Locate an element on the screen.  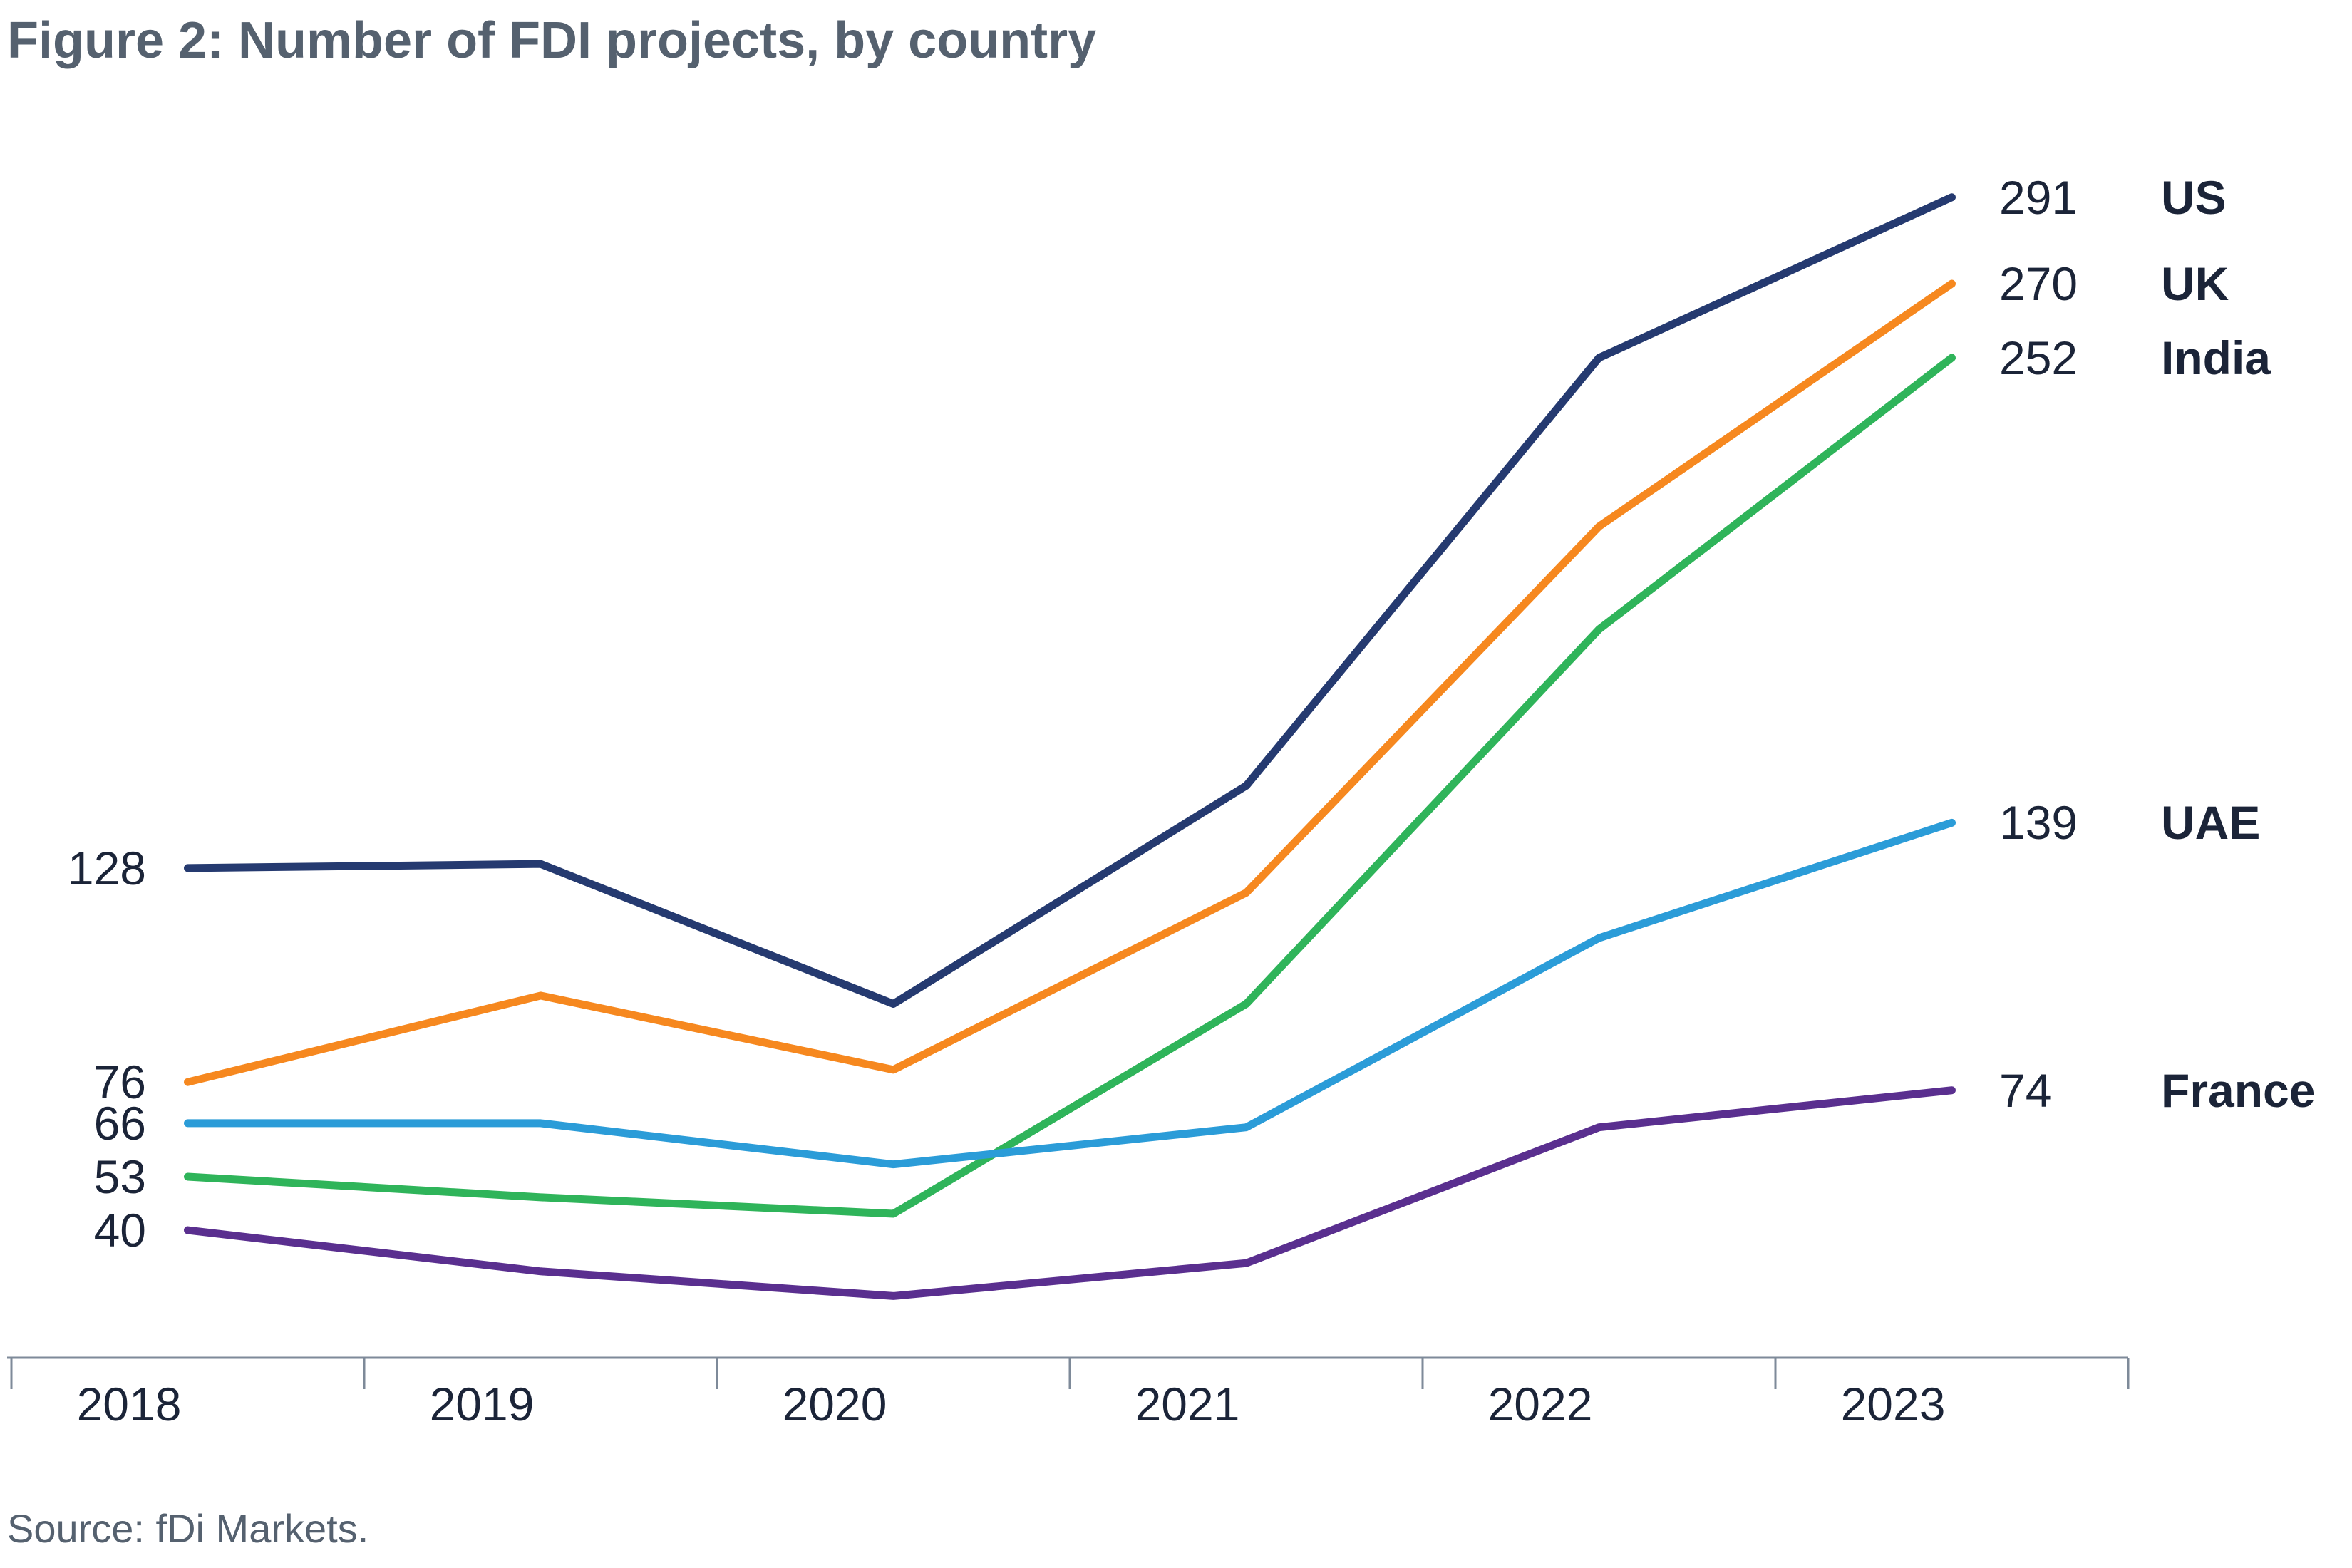
x-tick-label-2020: 2020 is located at coordinates (834, 1404).